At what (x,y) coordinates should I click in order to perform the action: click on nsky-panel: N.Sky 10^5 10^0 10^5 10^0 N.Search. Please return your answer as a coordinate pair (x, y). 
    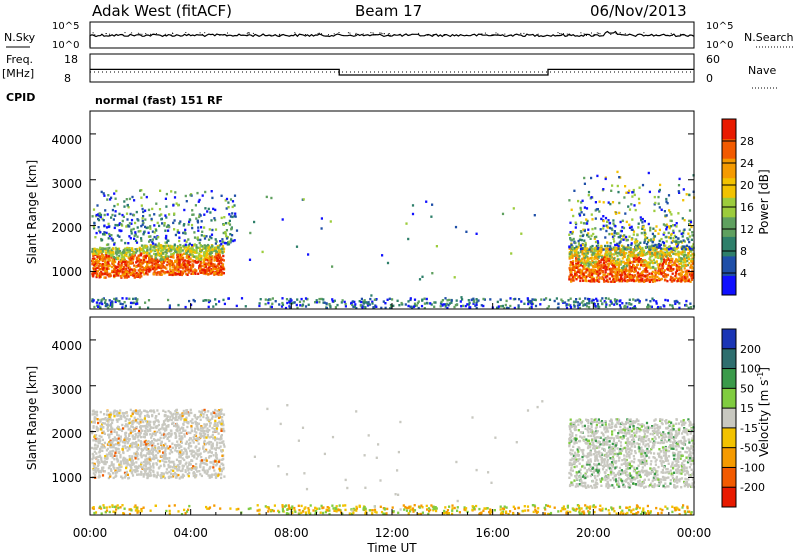
    Looking at the image, I should click on (399, 36).